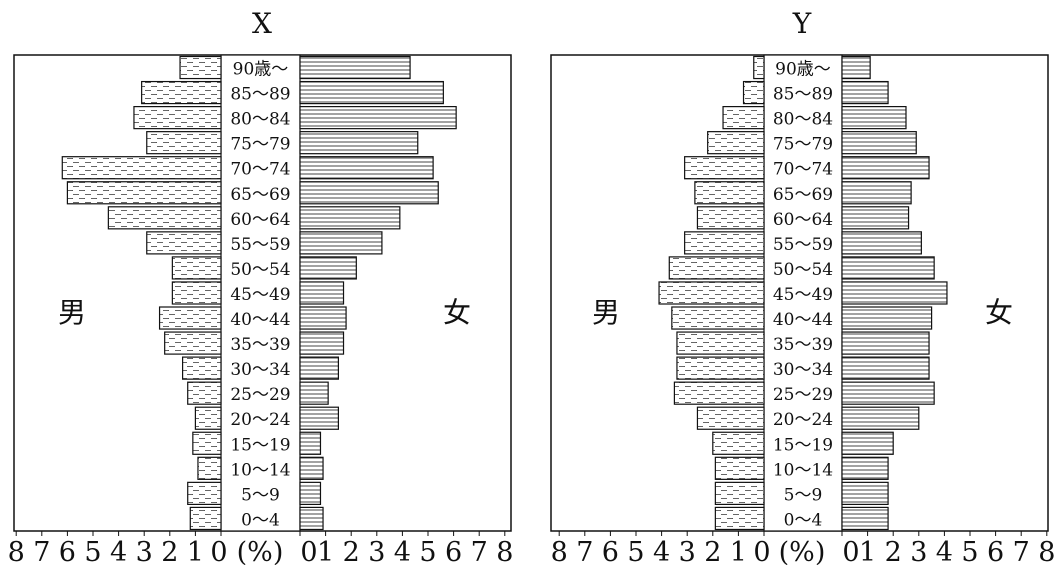 The image size is (1059, 565). I want to click on age-label-y-12: 30～34, so click(803, 370).